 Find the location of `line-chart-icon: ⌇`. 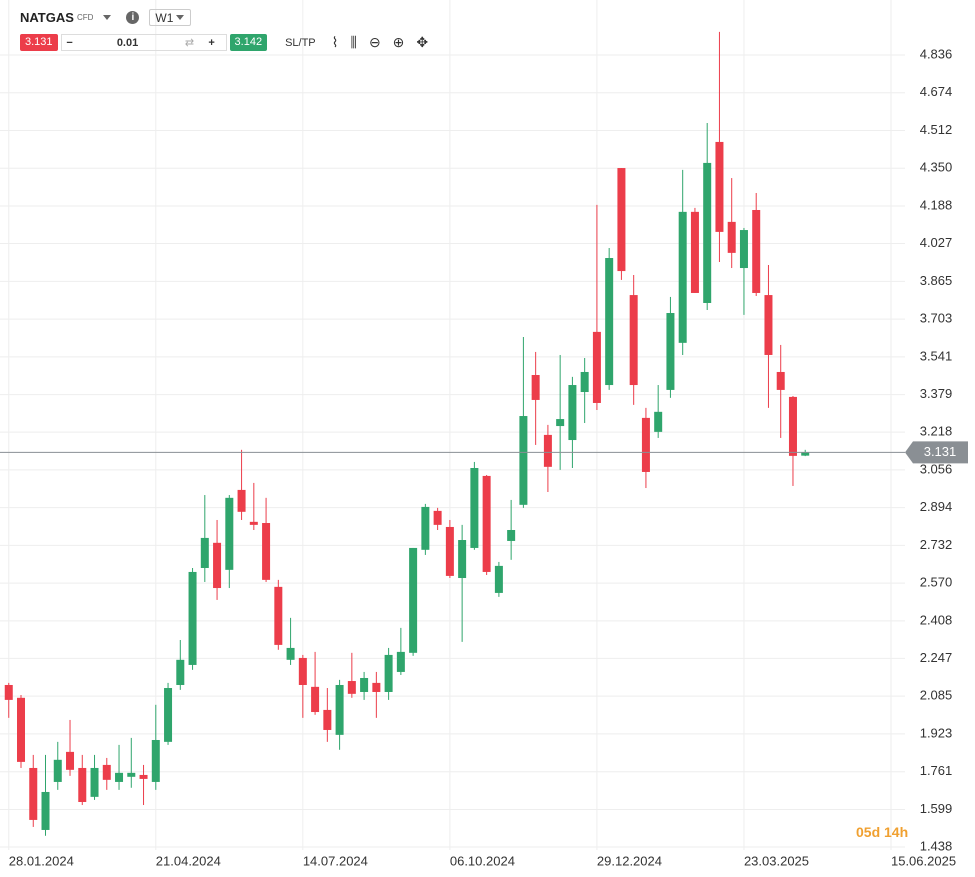

line-chart-icon: ⌇ is located at coordinates (335, 42).